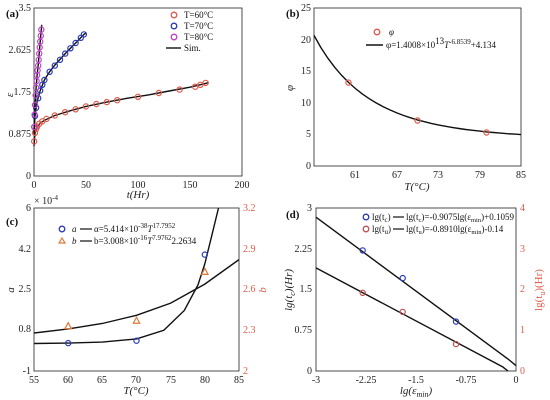  Describe the element at coordinates (447, 229) in the screenshot. I see `tu-fit-b: )=-0.8910lg(ε` at that location.